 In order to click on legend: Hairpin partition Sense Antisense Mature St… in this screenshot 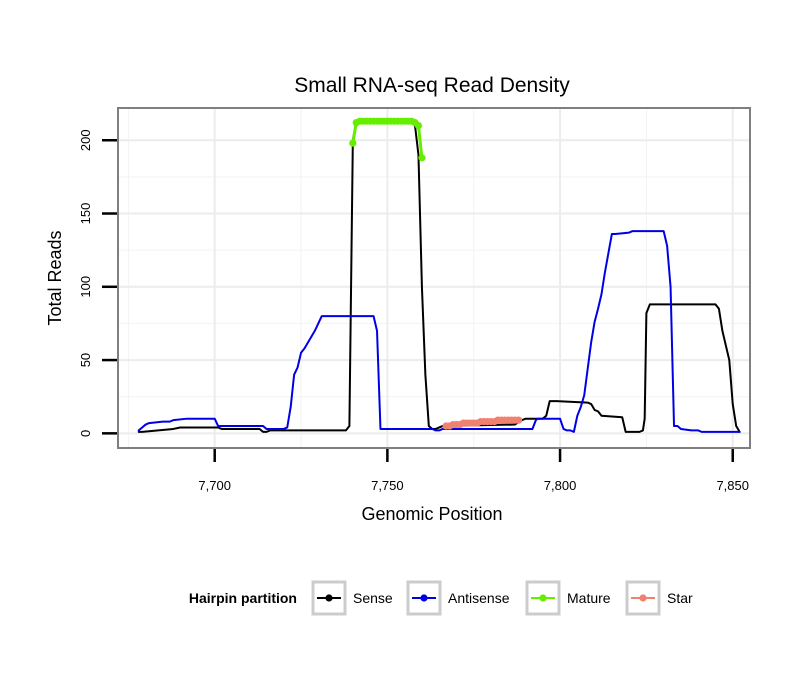, I will do `click(441, 598)`.